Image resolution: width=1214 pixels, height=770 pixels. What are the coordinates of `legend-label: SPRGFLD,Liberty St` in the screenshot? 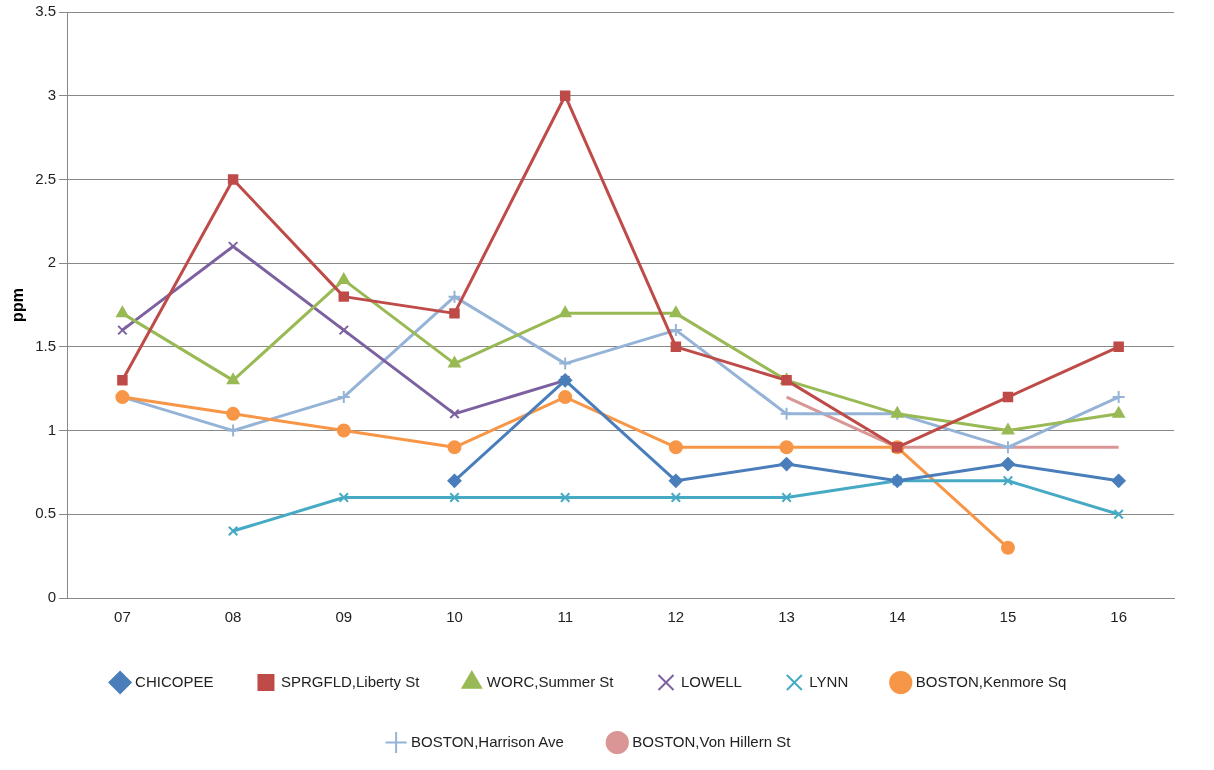 It's located at (350, 681).